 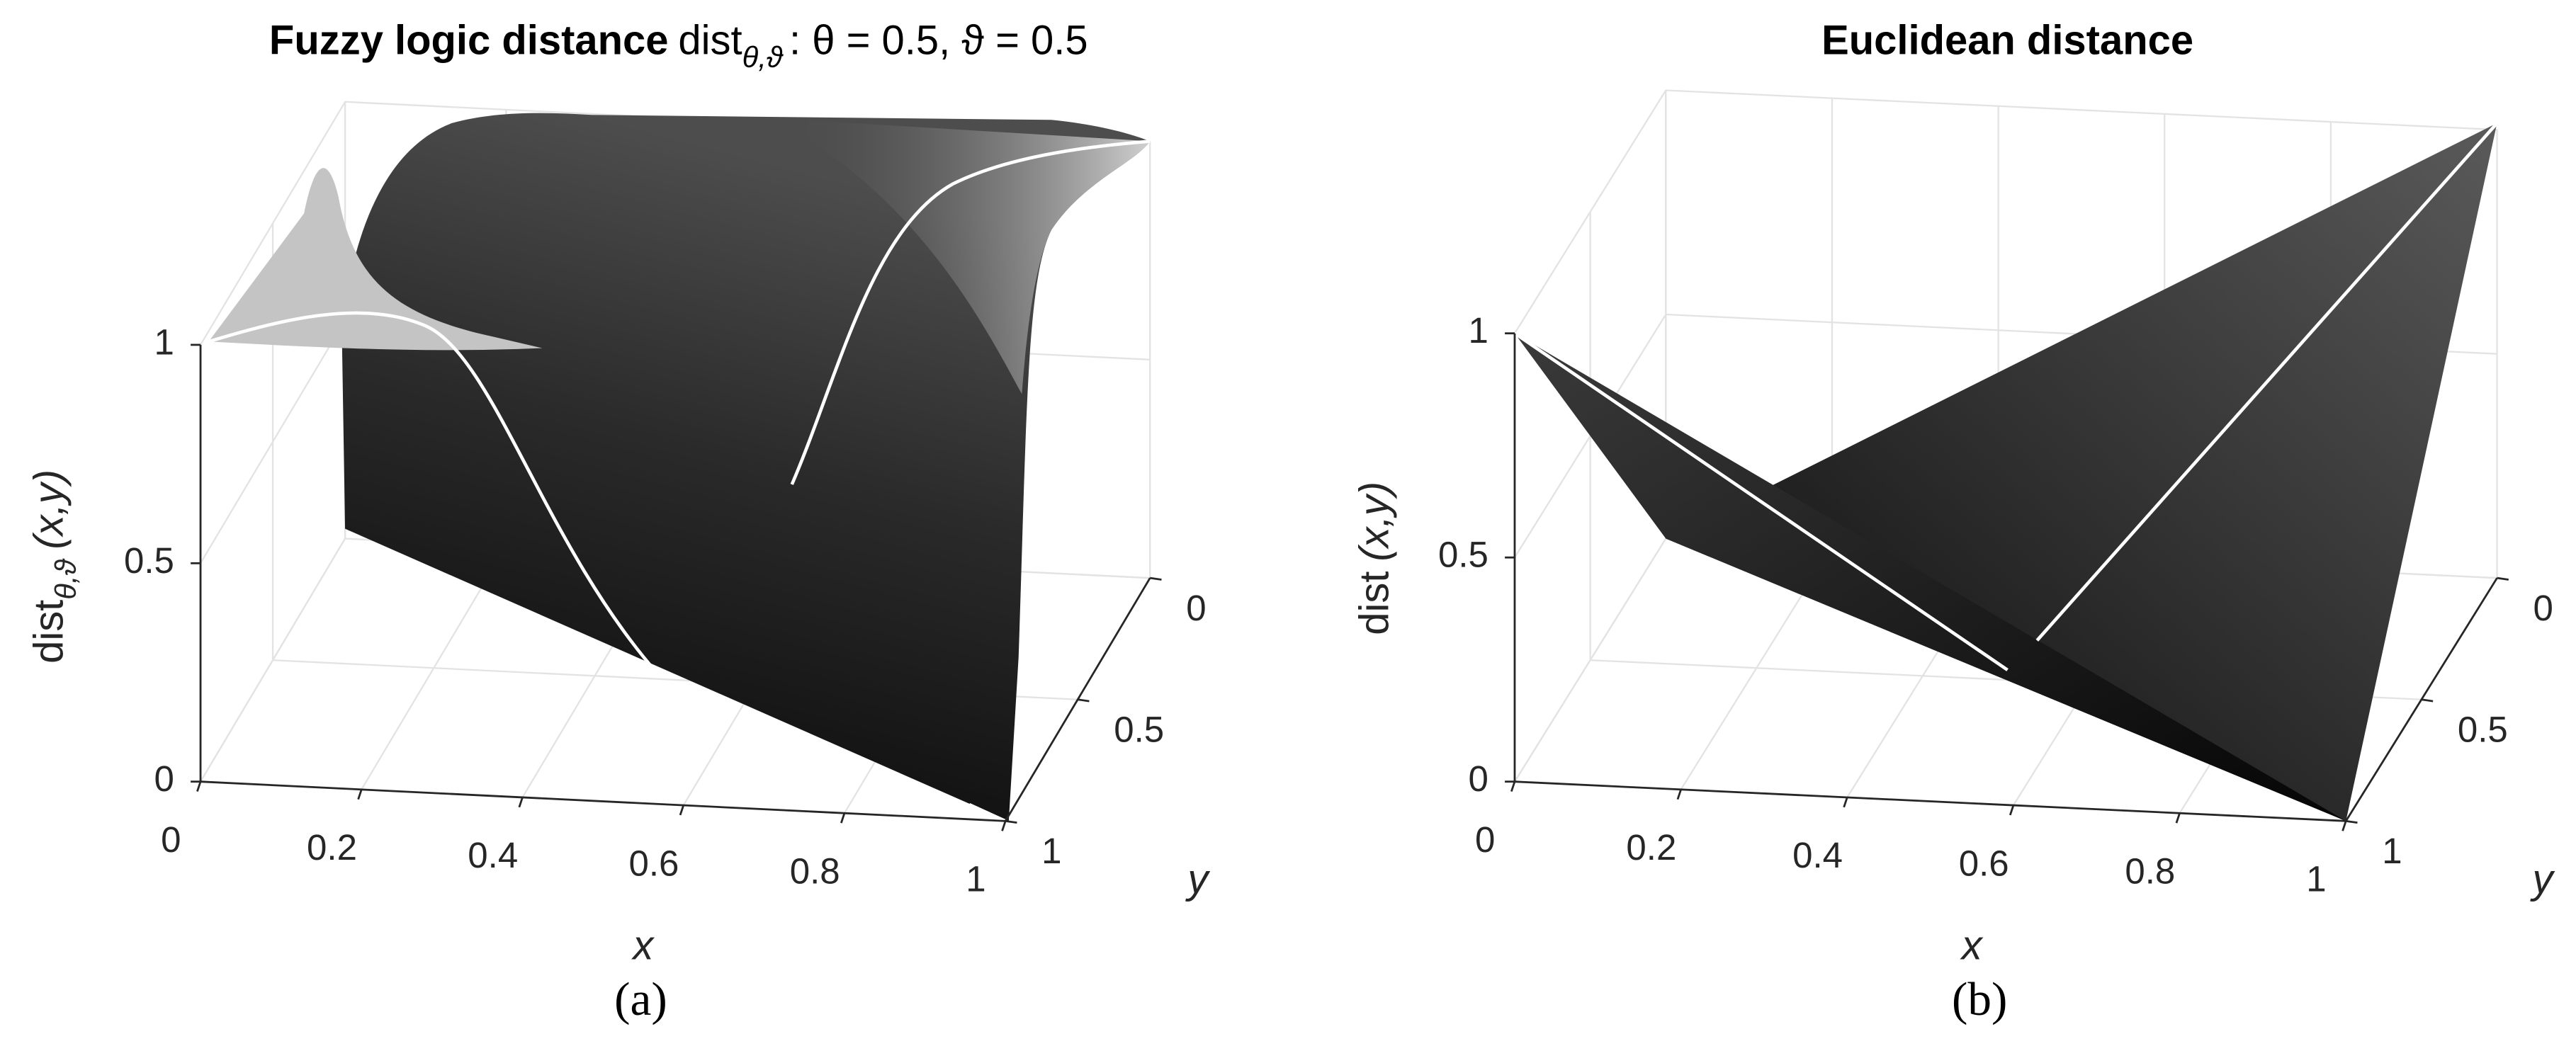 What do you see at coordinates (469, 41) in the screenshot?
I see `title-main: Fuzzy logic distance` at bounding box center [469, 41].